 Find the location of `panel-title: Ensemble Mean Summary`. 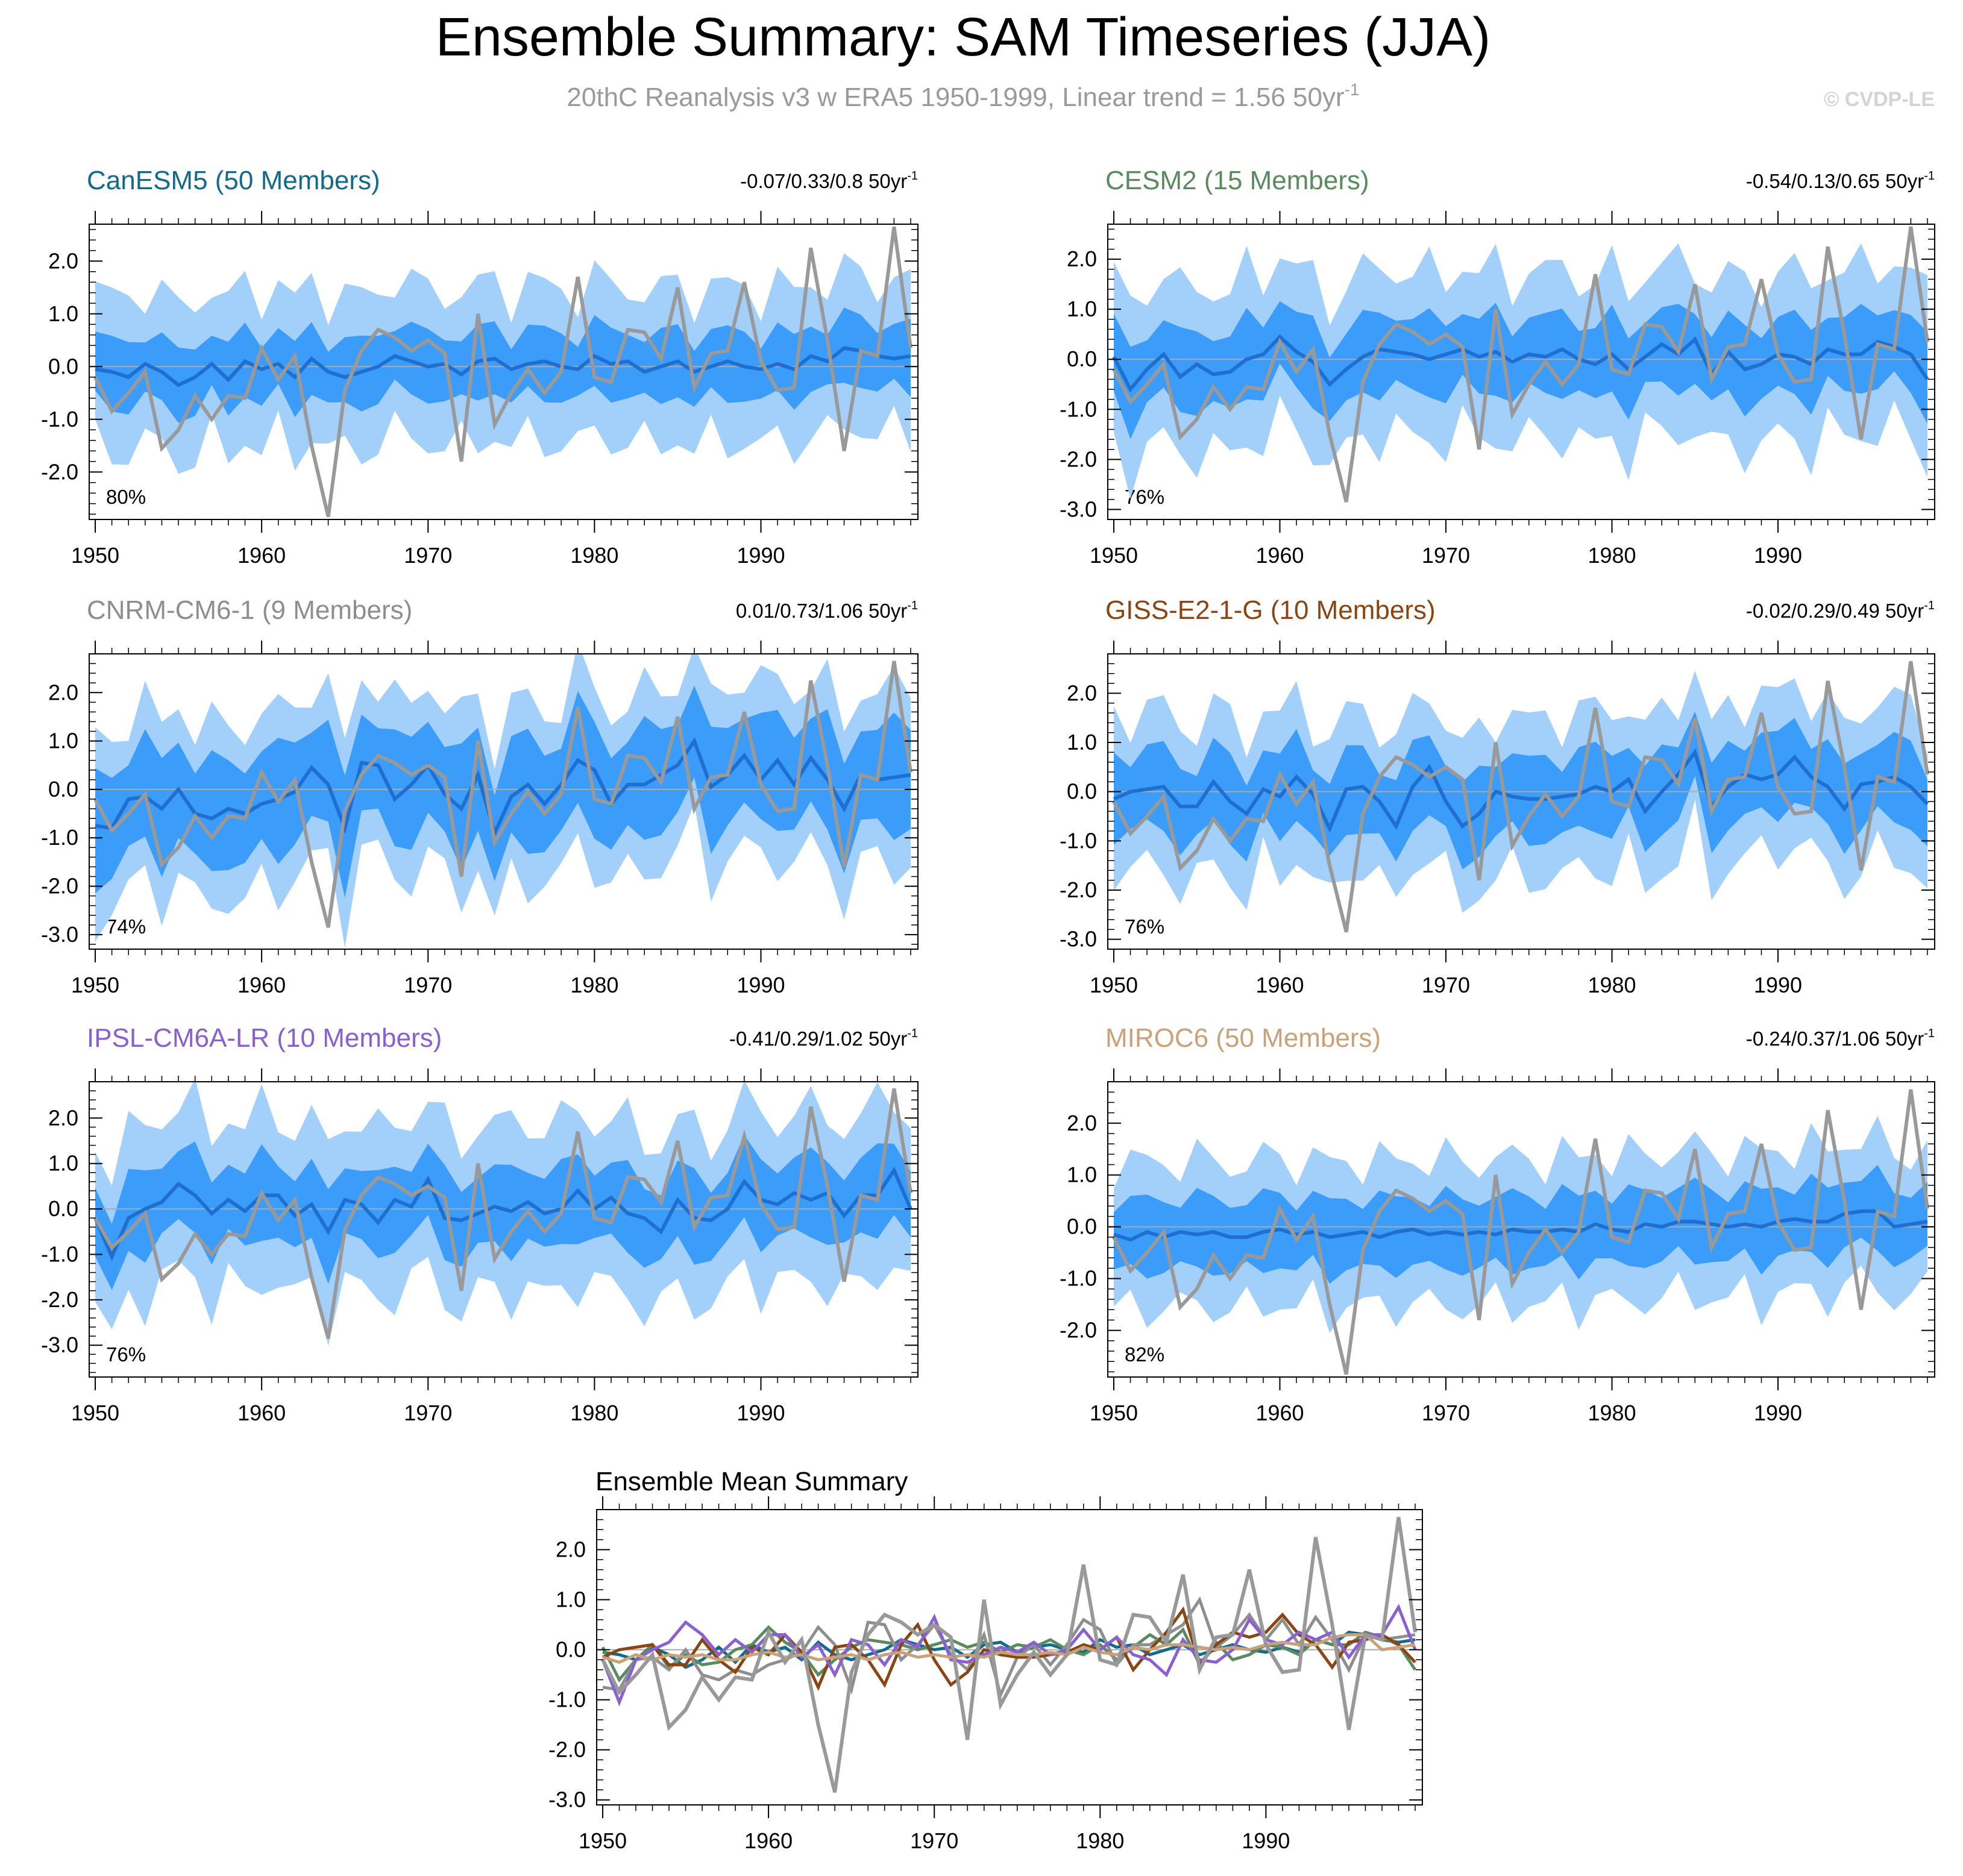

panel-title: Ensemble Mean Summary is located at coordinates (751, 1481).